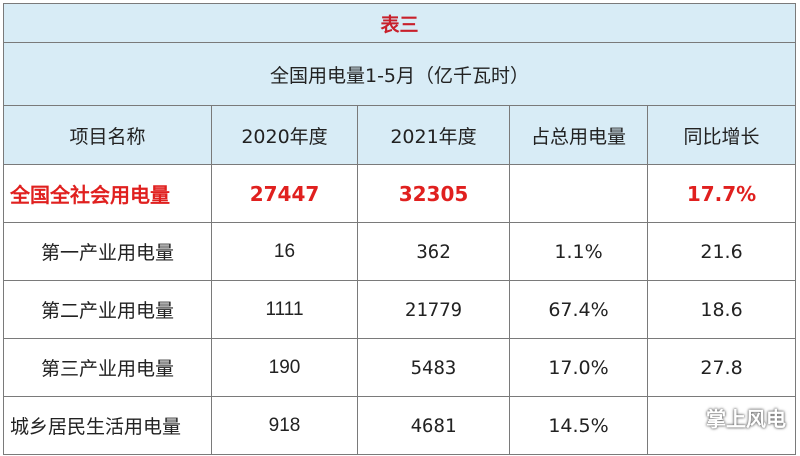 The width and height of the screenshot is (800, 456). I want to click on row-share: 67.4%, so click(578, 309).